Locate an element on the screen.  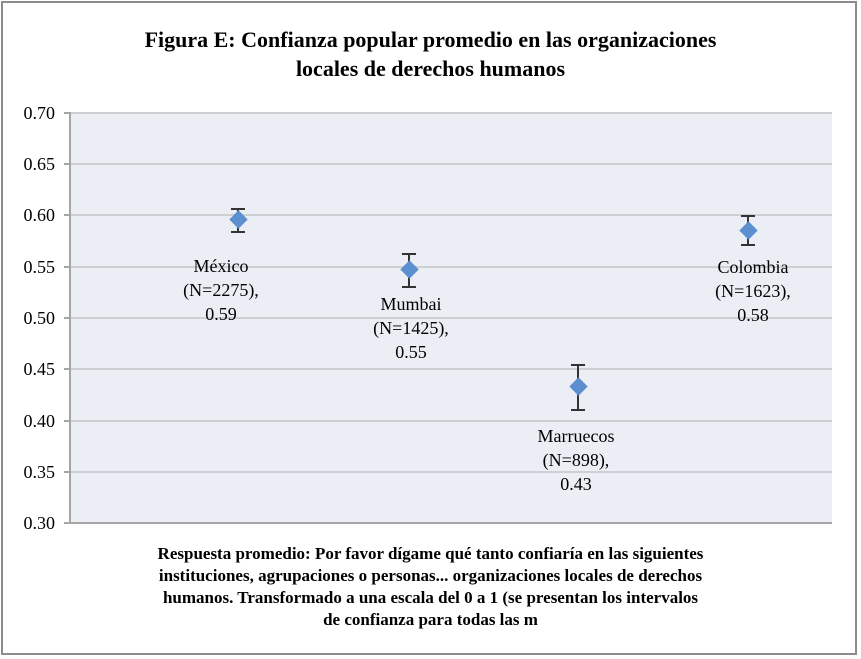
data-label-value: 0.58 is located at coordinates (753, 315).